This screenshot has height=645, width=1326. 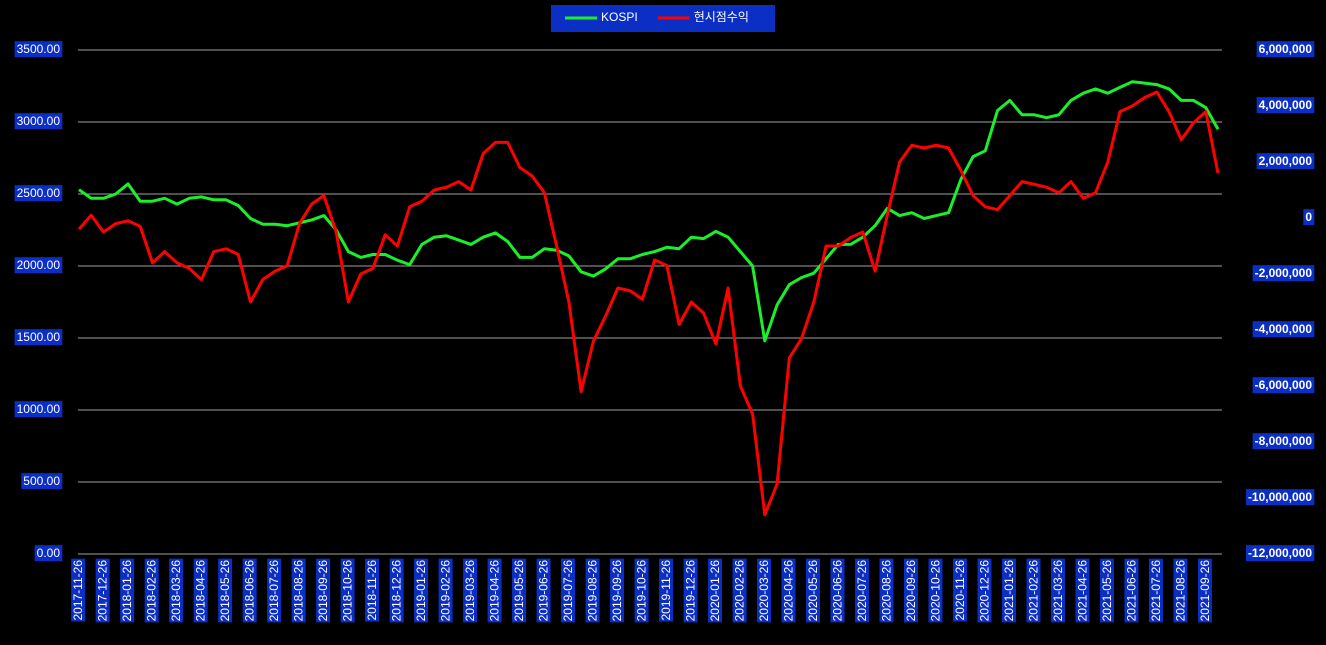 I want to click on x-tick-label: 2018-02-26, so click(x=152, y=591).